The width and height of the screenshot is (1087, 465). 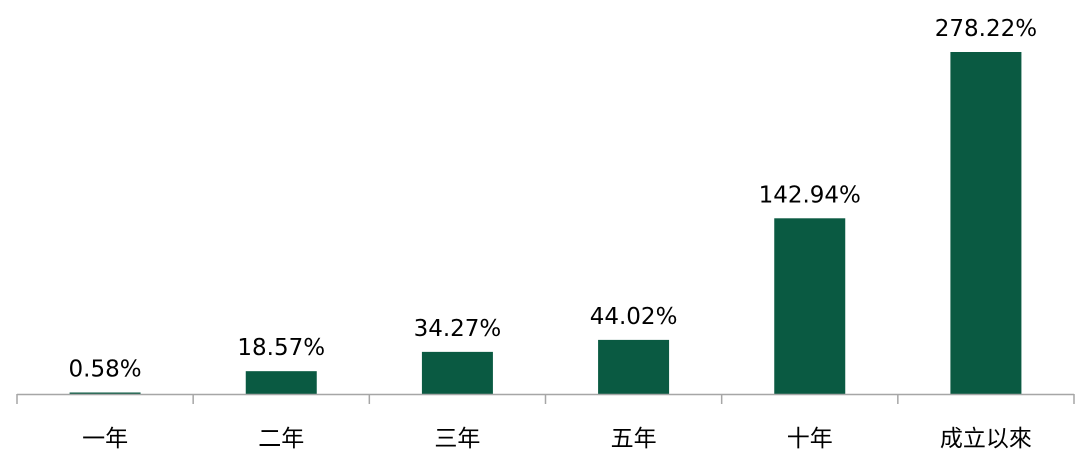 What do you see at coordinates (457, 439) in the screenshot?
I see `category-label: 三年` at bounding box center [457, 439].